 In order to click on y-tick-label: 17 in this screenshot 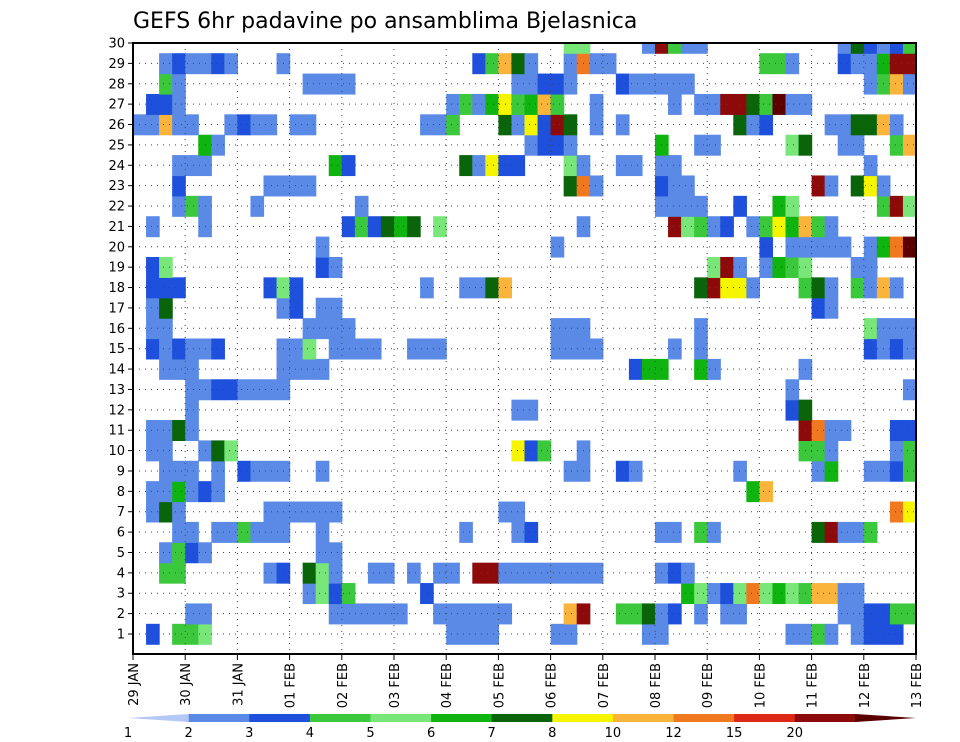, I will do `click(116, 308)`.